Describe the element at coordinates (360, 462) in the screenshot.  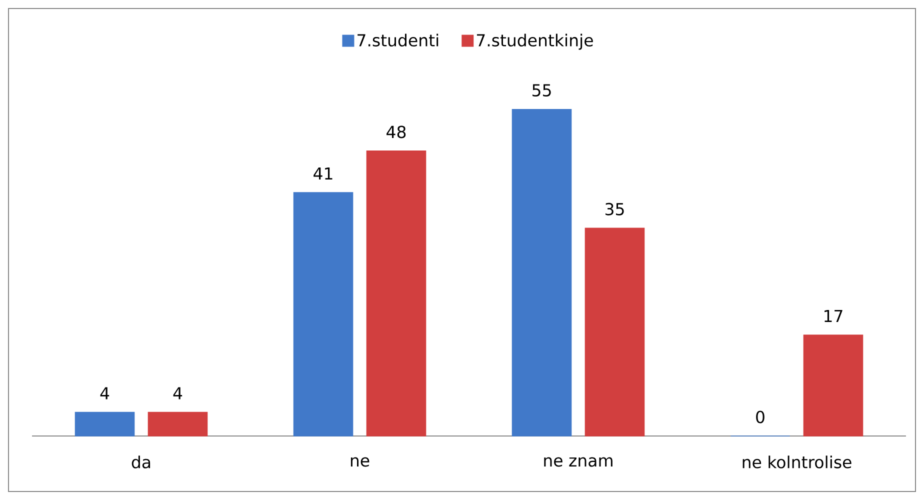
I see `x-tick-label: ne` at that location.